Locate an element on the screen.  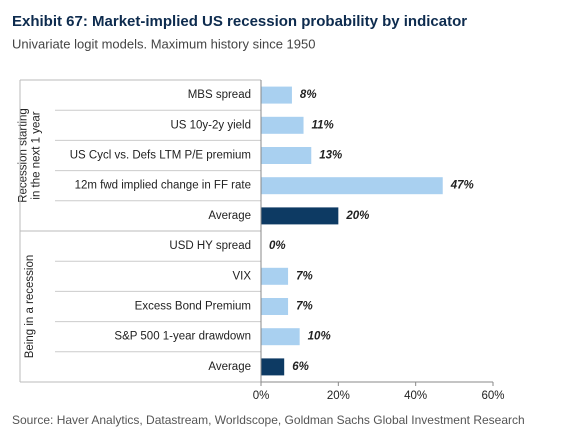
value-label: 20% is located at coordinates (357, 216).